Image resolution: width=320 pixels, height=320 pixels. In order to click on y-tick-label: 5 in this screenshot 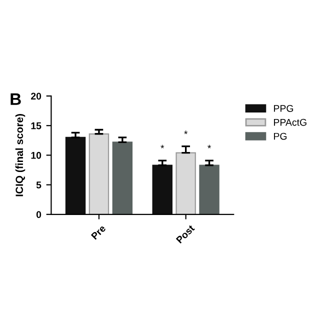, I will do `click(39, 185)`.